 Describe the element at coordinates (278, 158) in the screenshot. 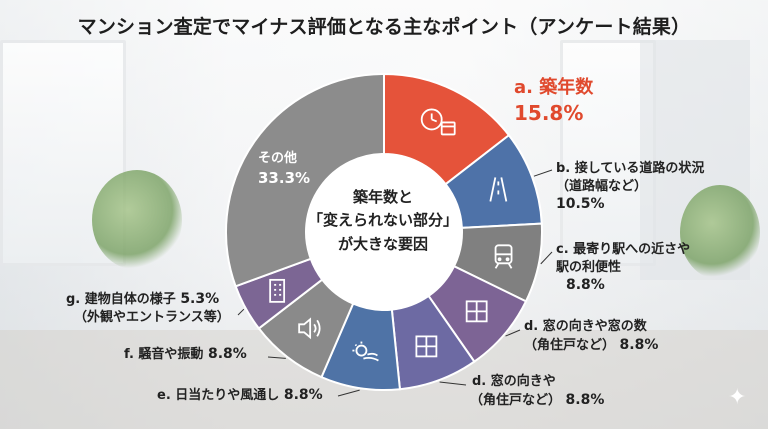

I see `label-other-name: その他` at that location.